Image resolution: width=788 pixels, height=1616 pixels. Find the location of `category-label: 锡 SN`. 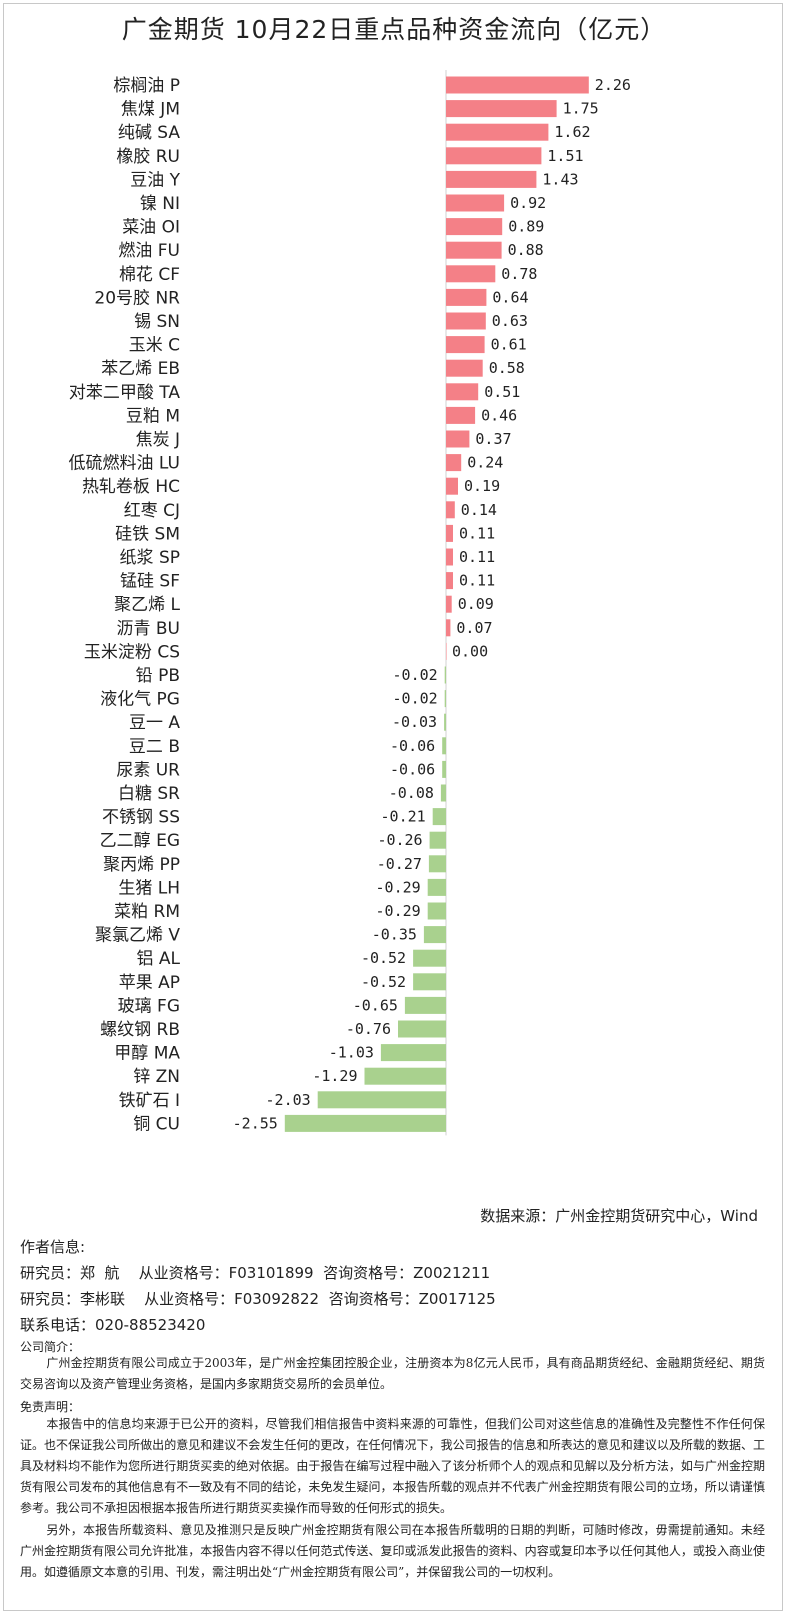

category-label: 锡 SN is located at coordinates (157, 322).